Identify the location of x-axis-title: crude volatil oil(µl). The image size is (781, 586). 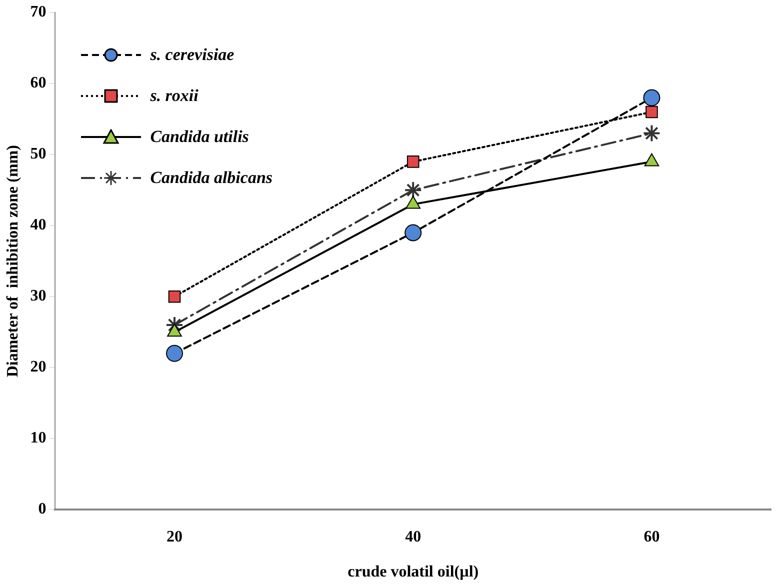
(413, 572).